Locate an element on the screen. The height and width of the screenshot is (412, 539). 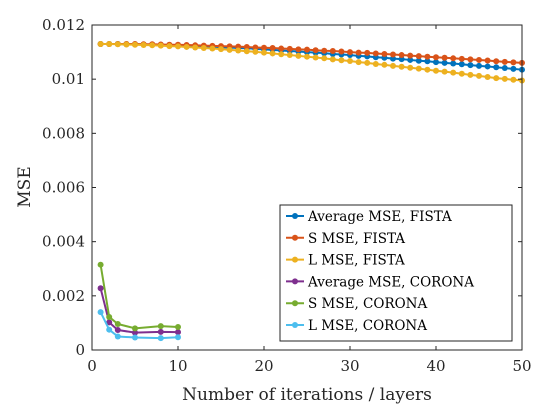
legend-entry: L MSE, FISTA is located at coordinates (345, 261).